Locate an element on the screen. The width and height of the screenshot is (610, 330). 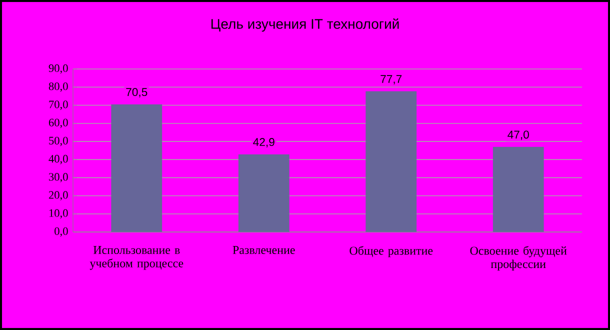
data-label: 47,0 is located at coordinates (518, 135).